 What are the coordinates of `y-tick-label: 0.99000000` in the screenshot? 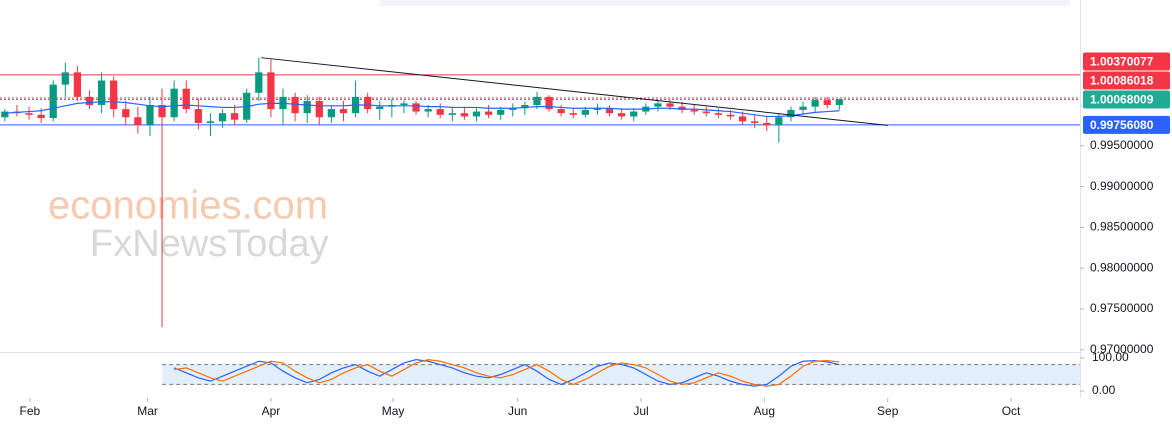 It's located at (1122, 186).